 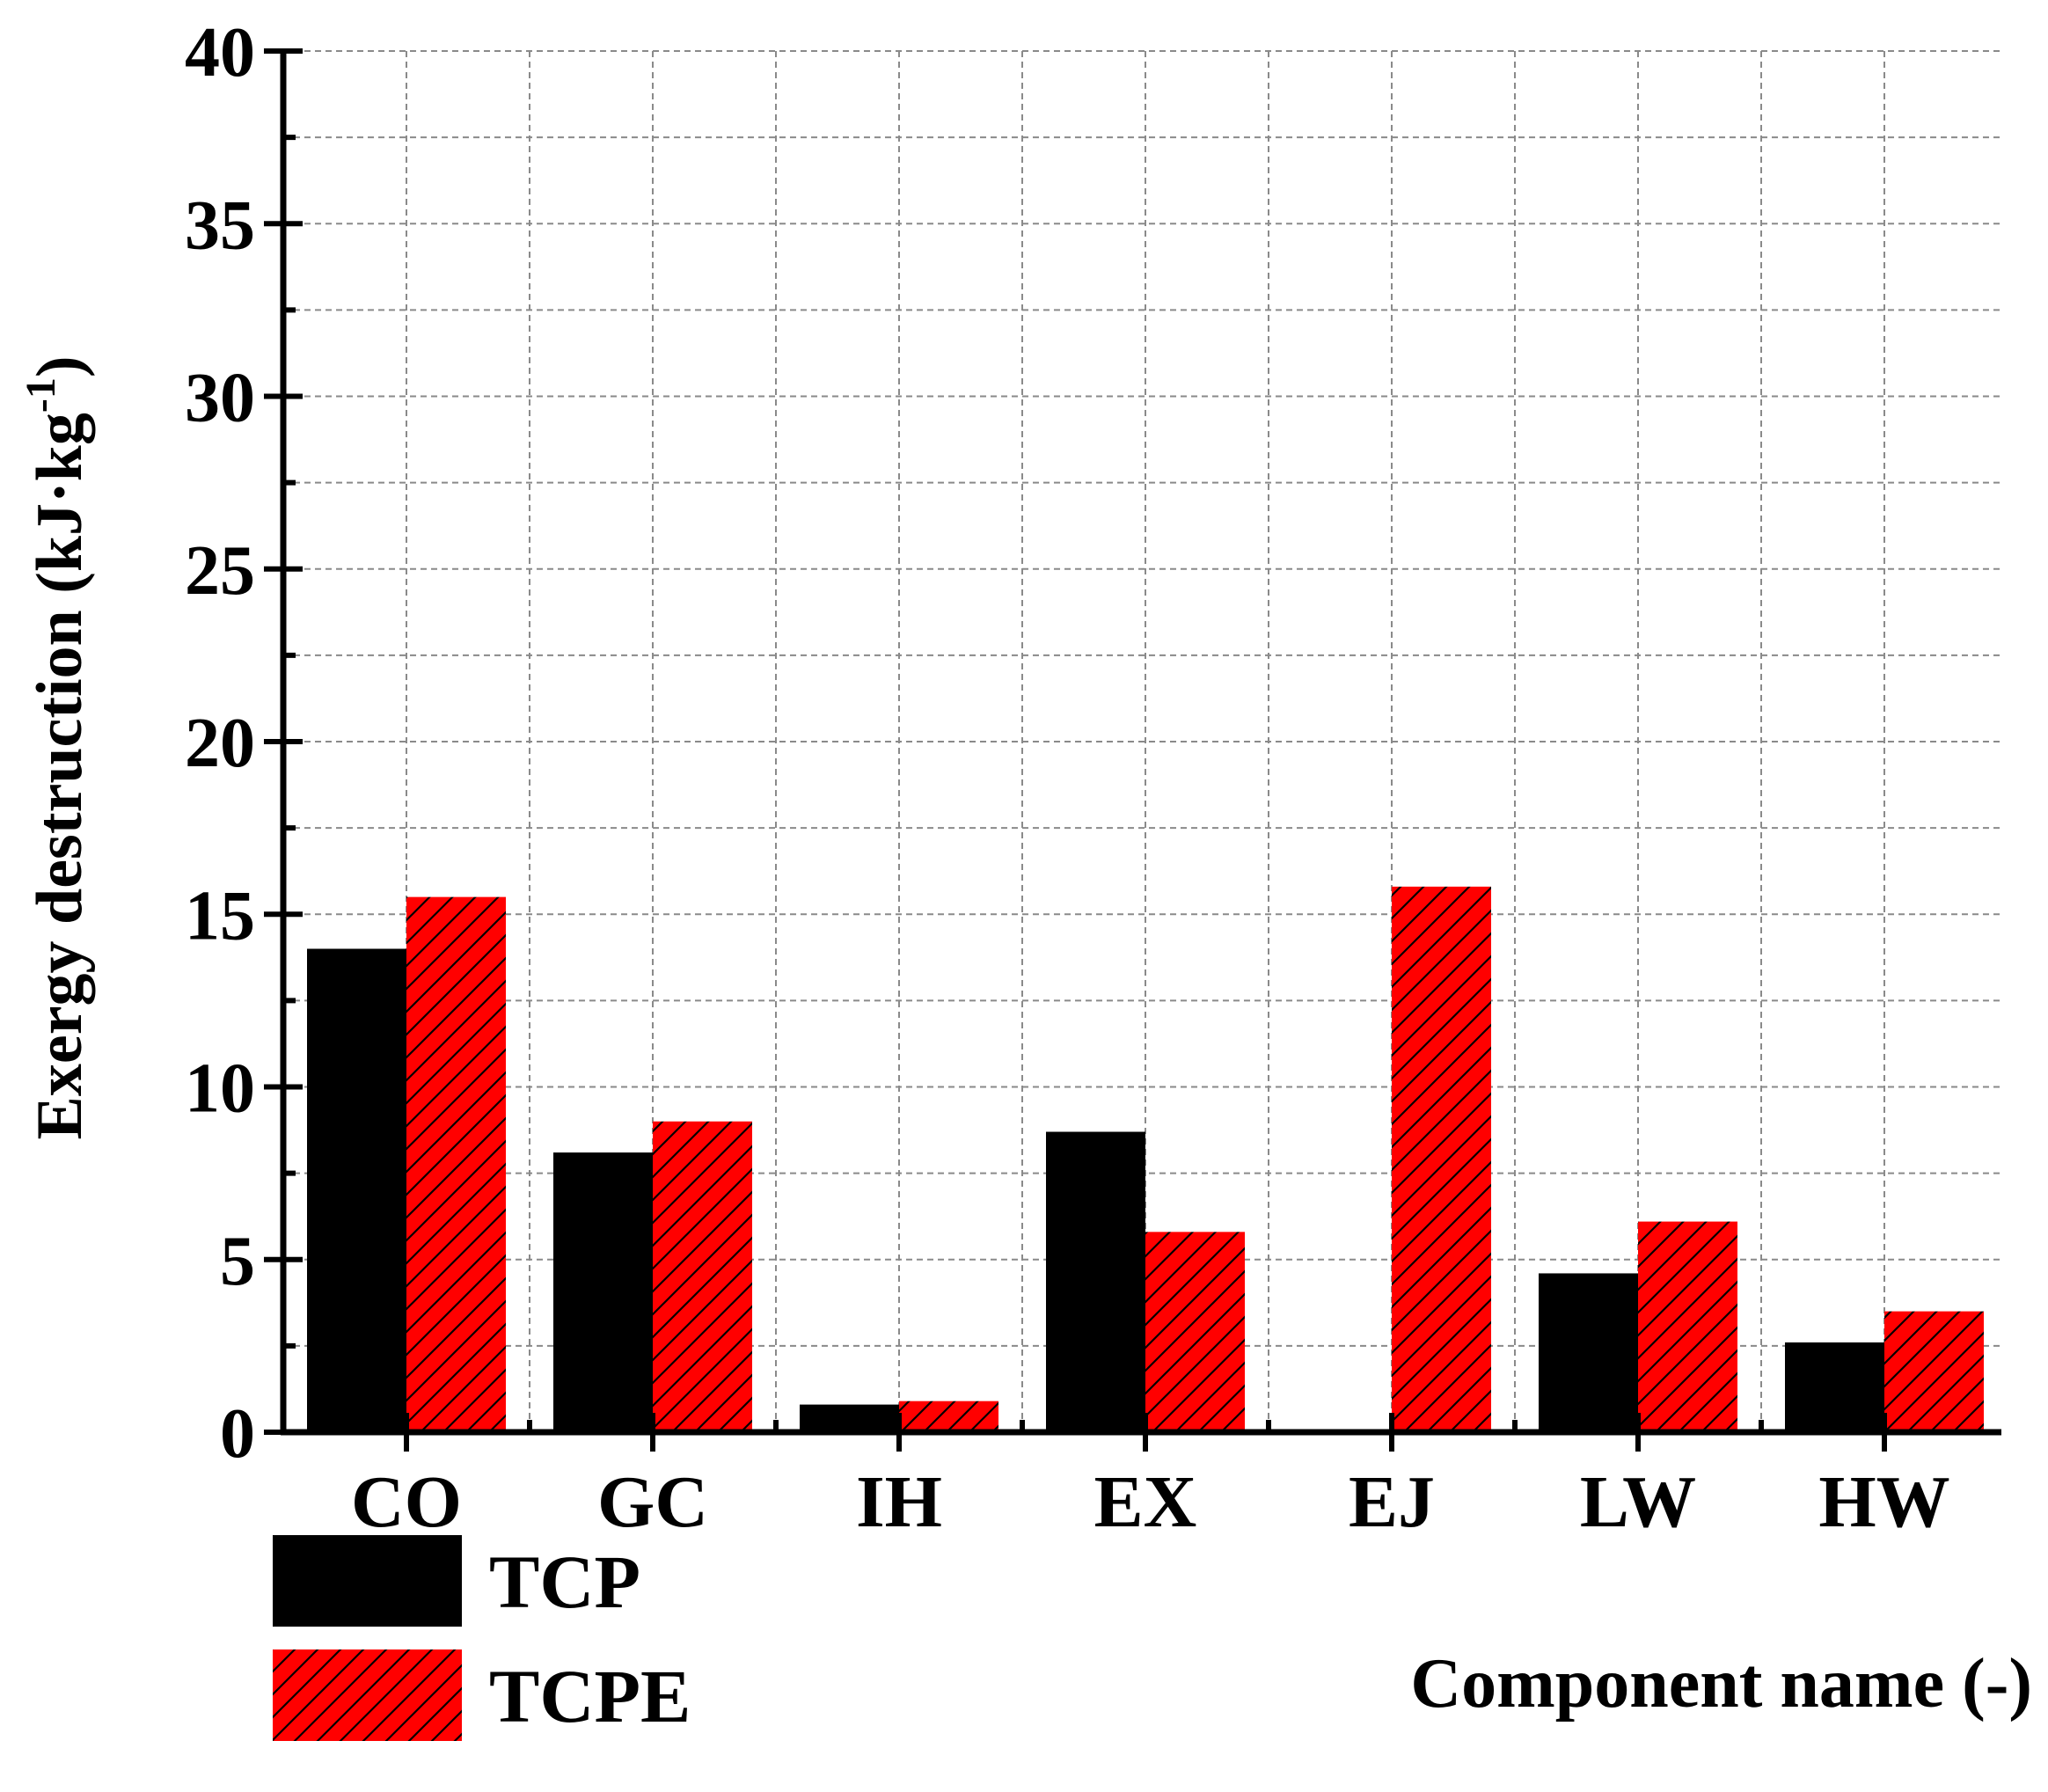 I want to click on bar-tcp-lw, so click(x=1588, y=1352).